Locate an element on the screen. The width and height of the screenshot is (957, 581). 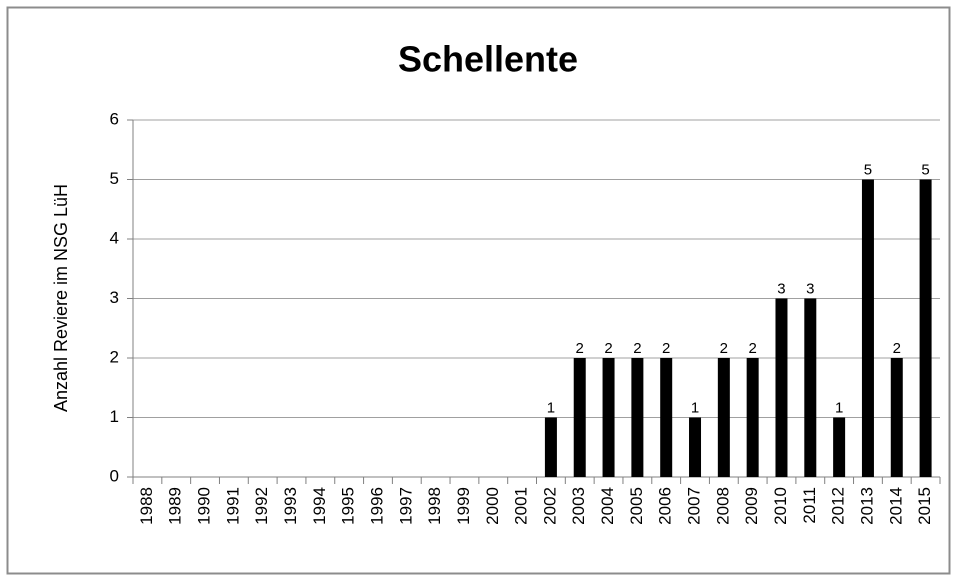
x-tick-label: 2003 is located at coordinates (578, 506).